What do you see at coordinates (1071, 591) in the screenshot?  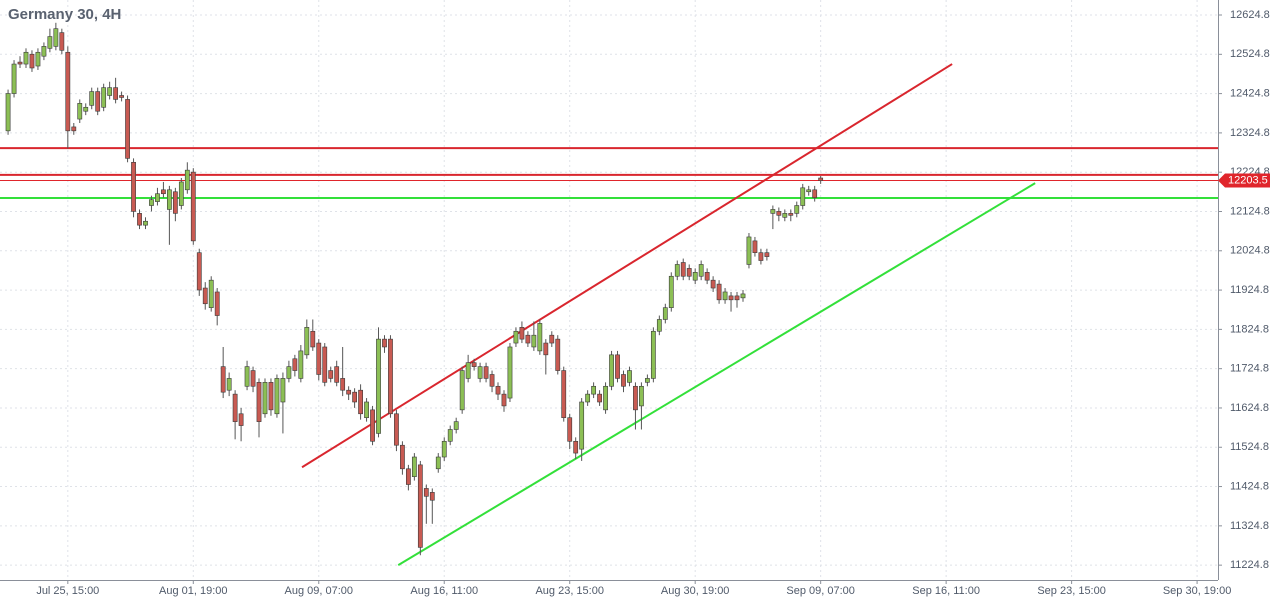 I see `x-tick-label: Sep 23, 15:00` at bounding box center [1071, 591].